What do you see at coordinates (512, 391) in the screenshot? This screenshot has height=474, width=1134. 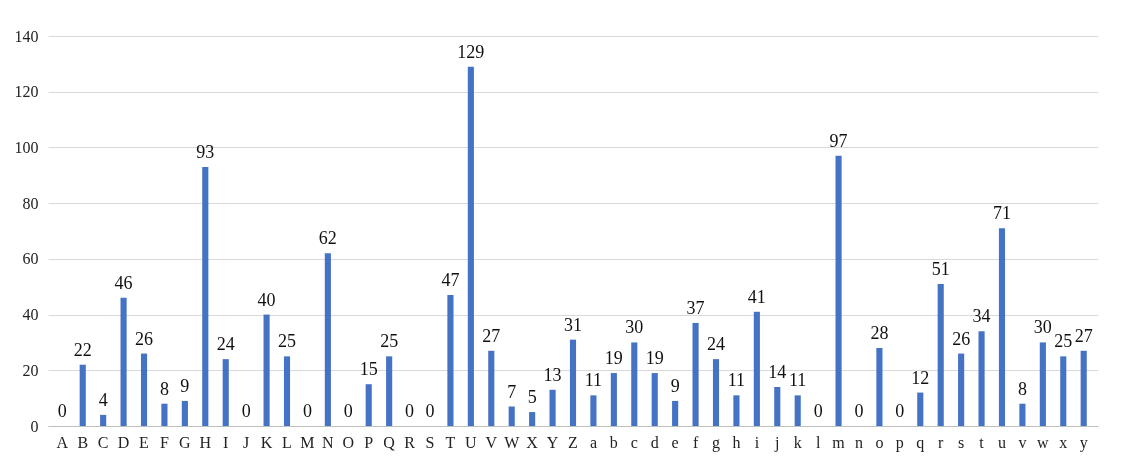 I see `data-label: 7` at bounding box center [512, 391].